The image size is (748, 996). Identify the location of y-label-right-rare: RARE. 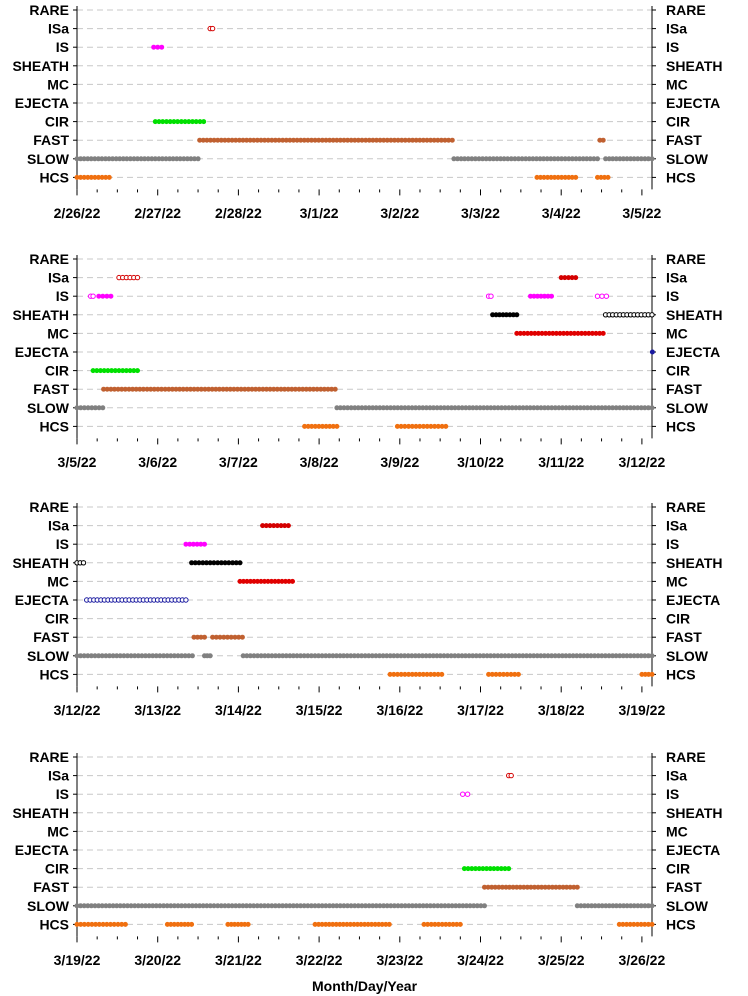
(686, 259).